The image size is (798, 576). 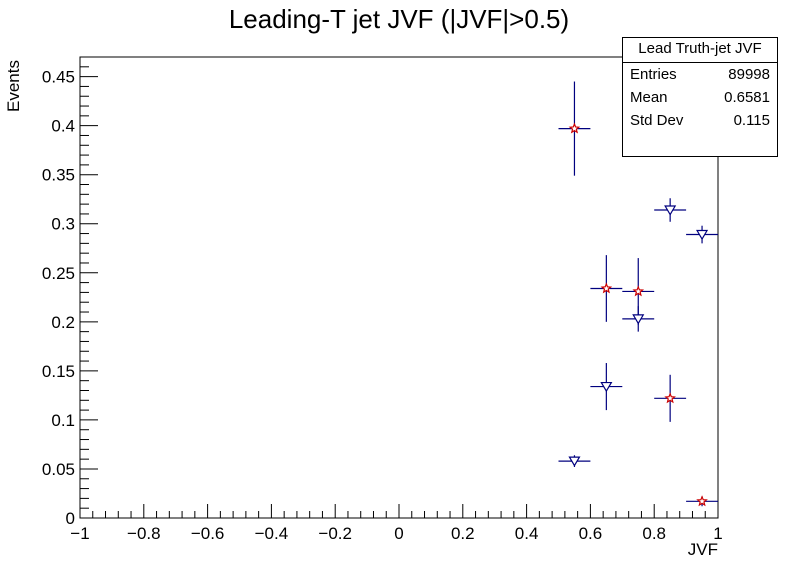 I want to click on y-tick-label: 0, so click(x=70, y=518).